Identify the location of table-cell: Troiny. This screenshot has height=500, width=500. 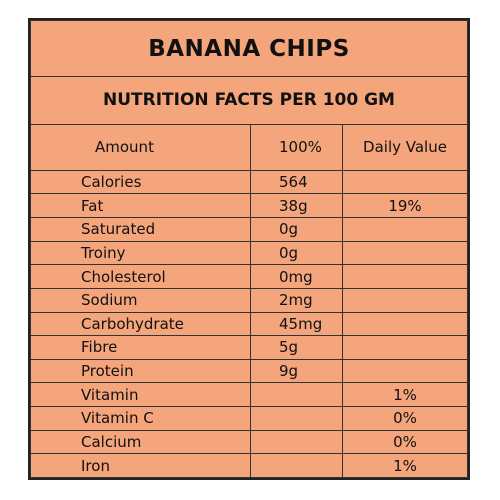
(140, 253).